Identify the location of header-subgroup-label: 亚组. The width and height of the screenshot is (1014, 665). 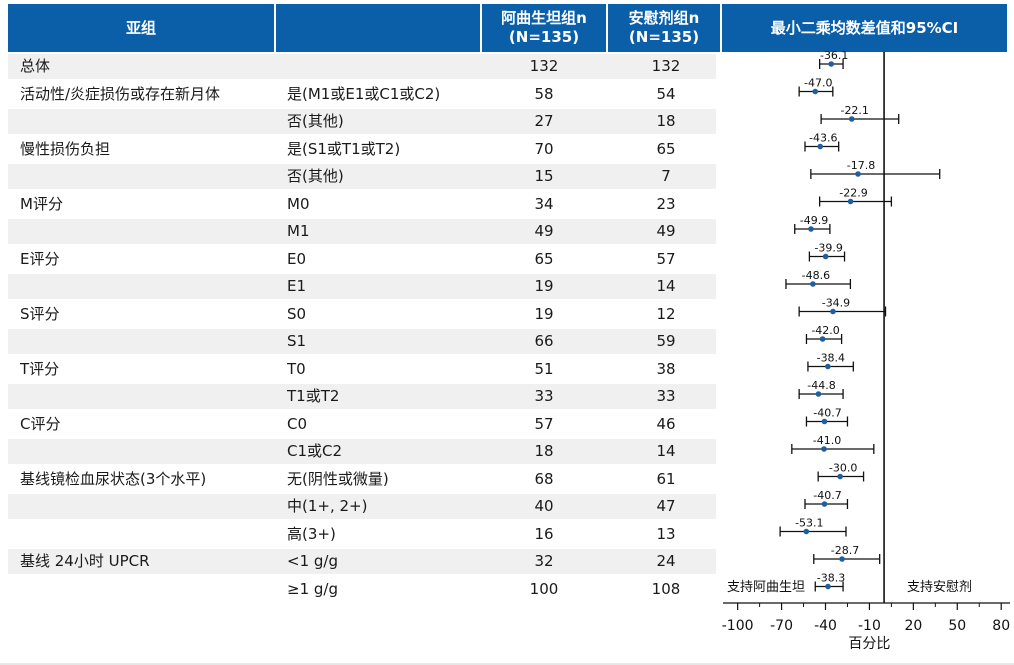
(140, 27).